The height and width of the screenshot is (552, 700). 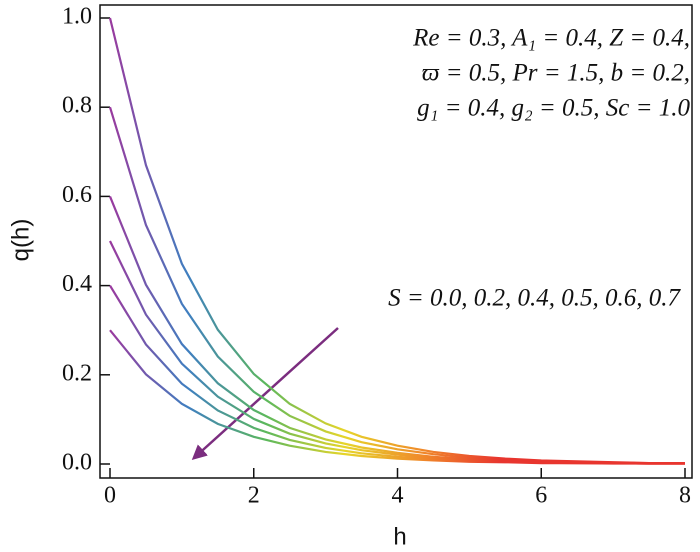 I want to click on y-tick-label: 0.2, so click(x=77, y=373).